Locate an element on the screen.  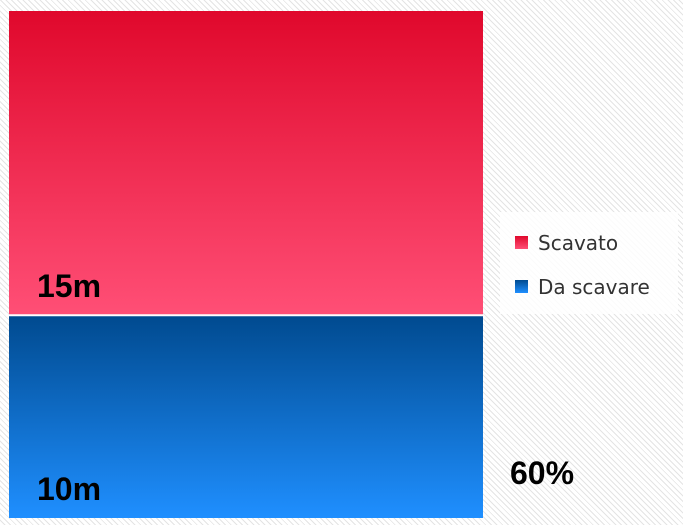
legend-swatch-da-scavare is located at coordinates (521, 286).